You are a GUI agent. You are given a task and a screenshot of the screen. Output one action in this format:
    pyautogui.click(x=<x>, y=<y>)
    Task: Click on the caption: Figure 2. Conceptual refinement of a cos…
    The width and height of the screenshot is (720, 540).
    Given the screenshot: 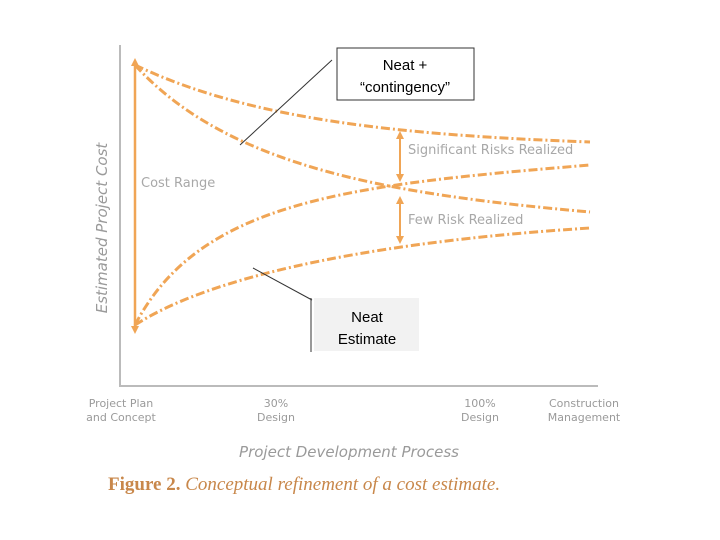 What is the action you would take?
    pyautogui.click(x=304, y=484)
    